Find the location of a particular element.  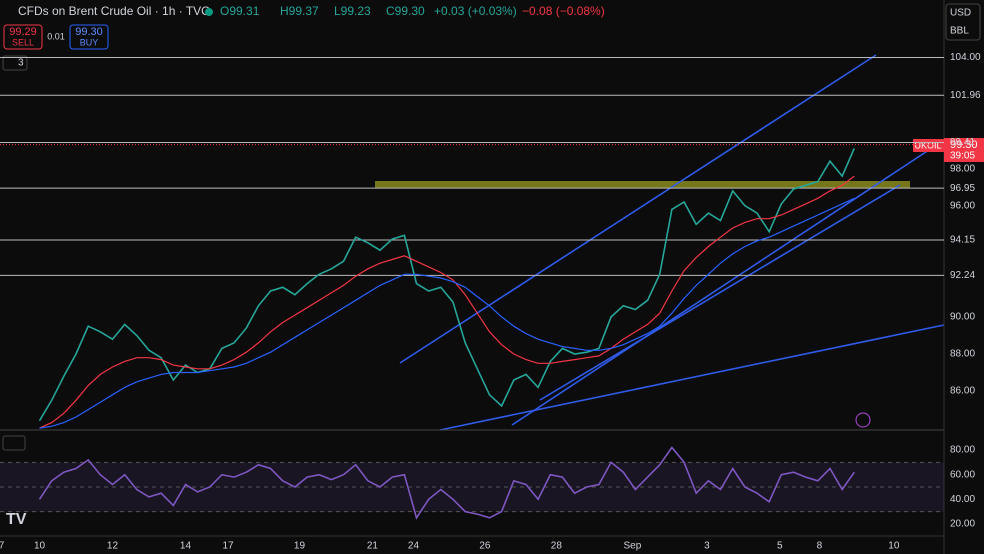

symbol: UKOIL is located at coordinates (927, 145).